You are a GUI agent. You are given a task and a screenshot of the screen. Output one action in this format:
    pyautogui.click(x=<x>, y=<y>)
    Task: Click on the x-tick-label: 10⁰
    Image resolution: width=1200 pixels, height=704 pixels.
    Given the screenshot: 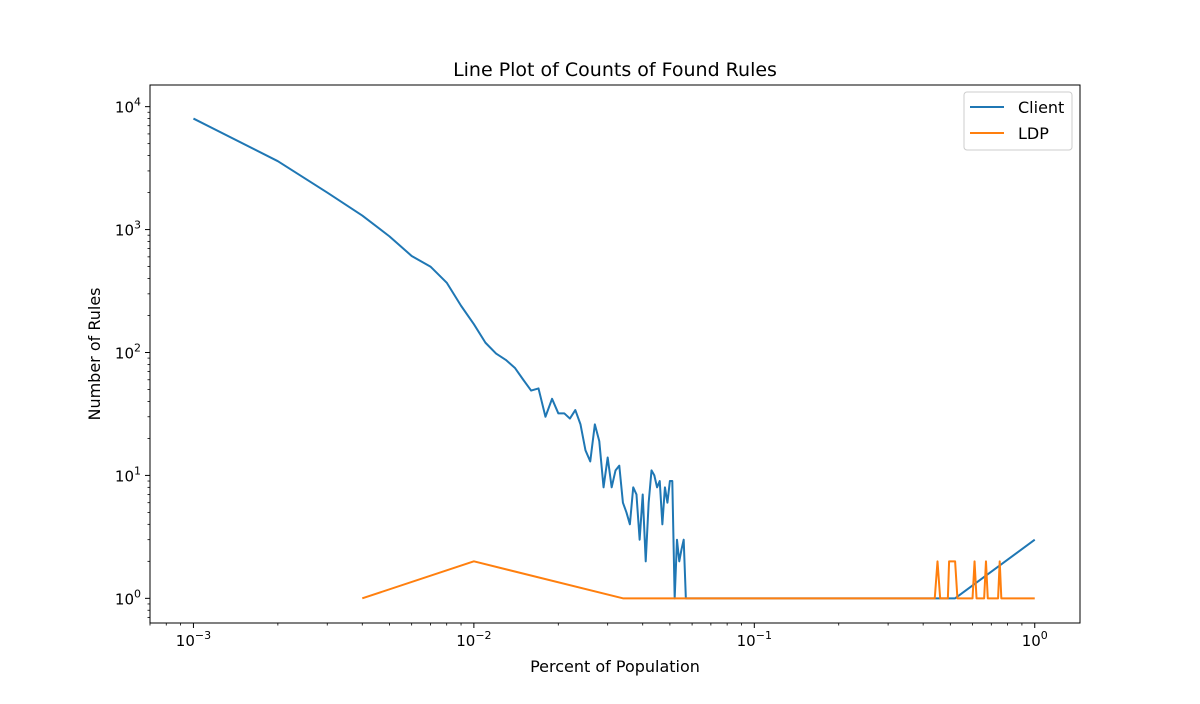 What is the action you would take?
    pyautogui.click(x=1035, y=639)
    